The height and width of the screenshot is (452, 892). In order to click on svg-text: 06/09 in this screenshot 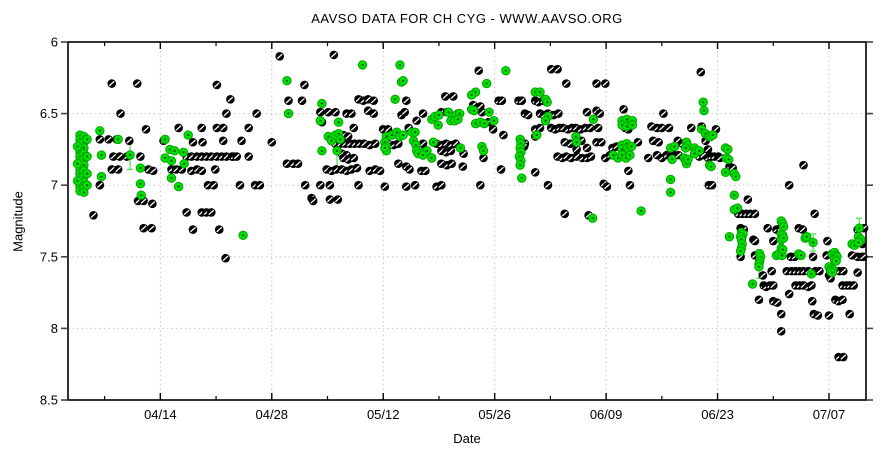, I will do `click(606, 414)`.